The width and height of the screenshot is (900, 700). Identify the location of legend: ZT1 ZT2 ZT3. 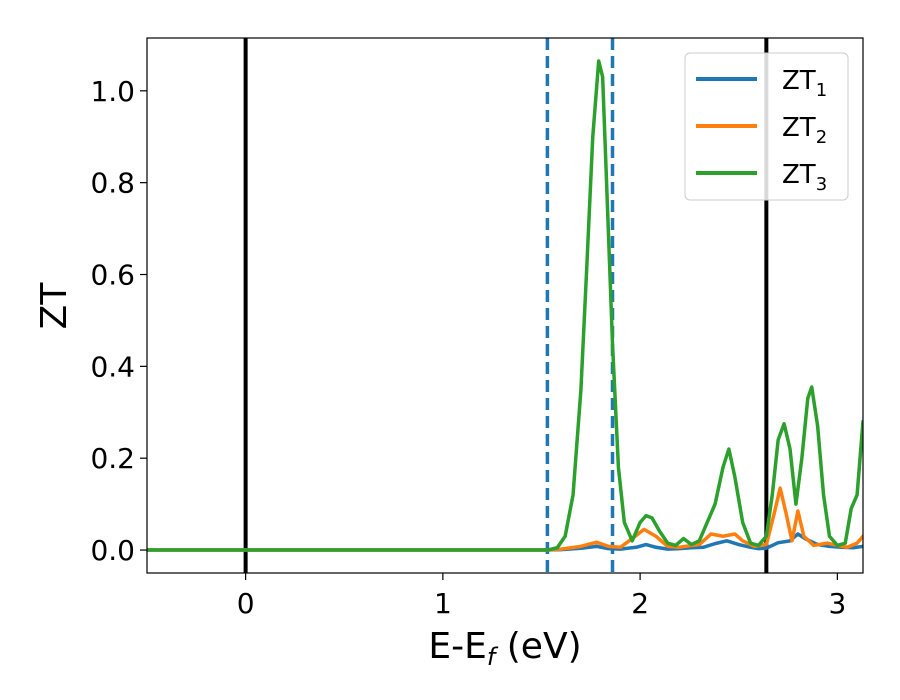
(766, 126).